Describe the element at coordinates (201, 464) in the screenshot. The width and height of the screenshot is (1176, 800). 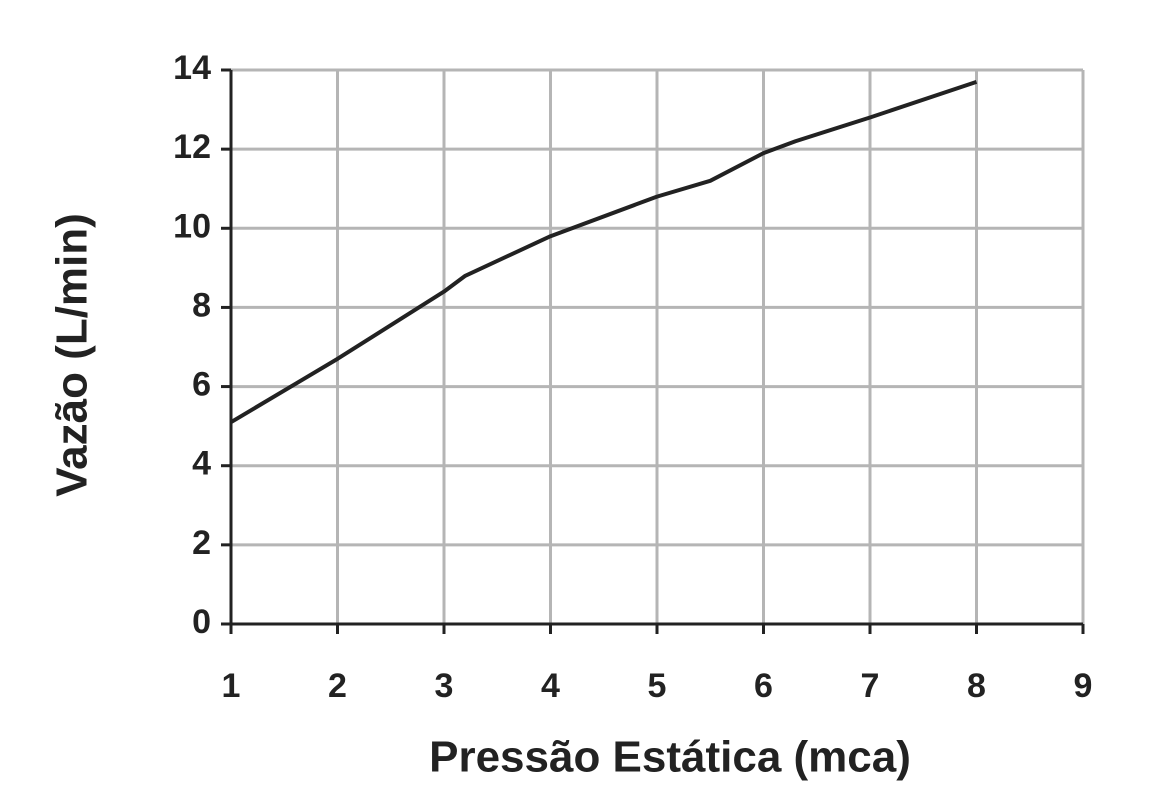
I see `y-tick-label: 4` at that location.